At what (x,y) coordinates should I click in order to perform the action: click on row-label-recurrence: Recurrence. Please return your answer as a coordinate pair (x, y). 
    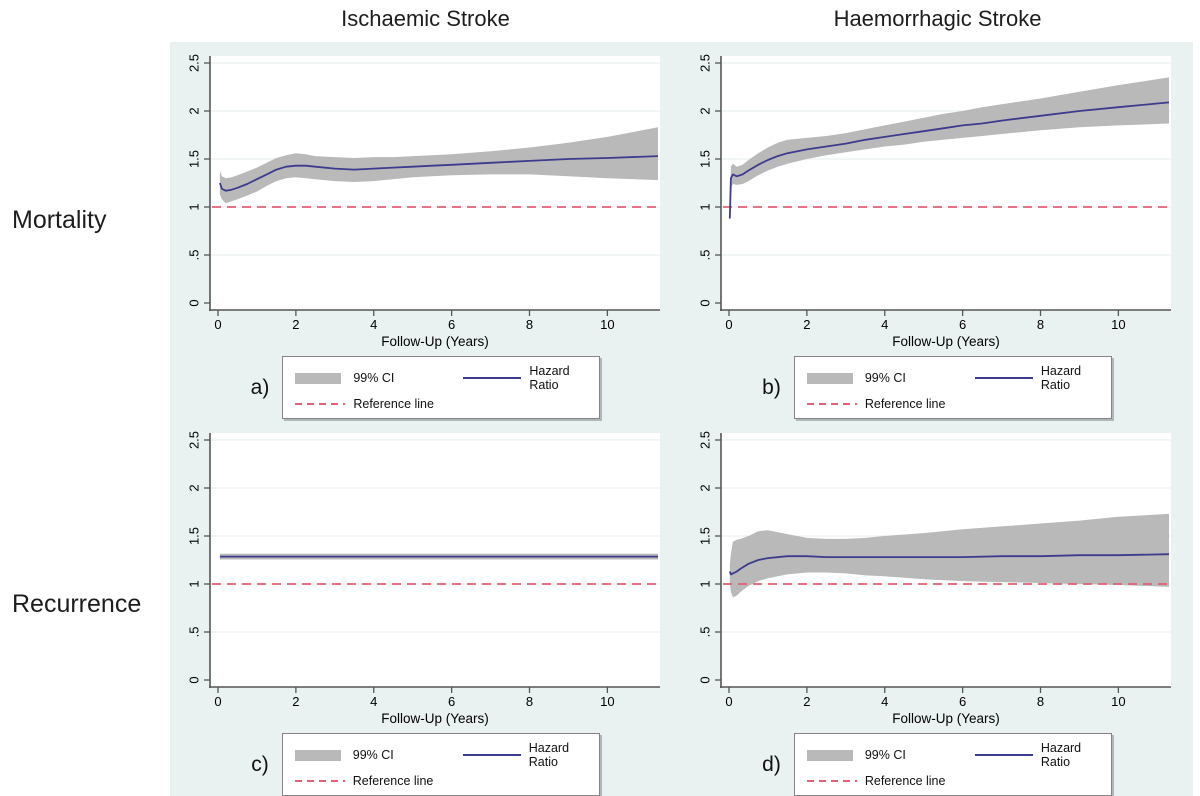
    Looking at the image, I should click on (77, 604).